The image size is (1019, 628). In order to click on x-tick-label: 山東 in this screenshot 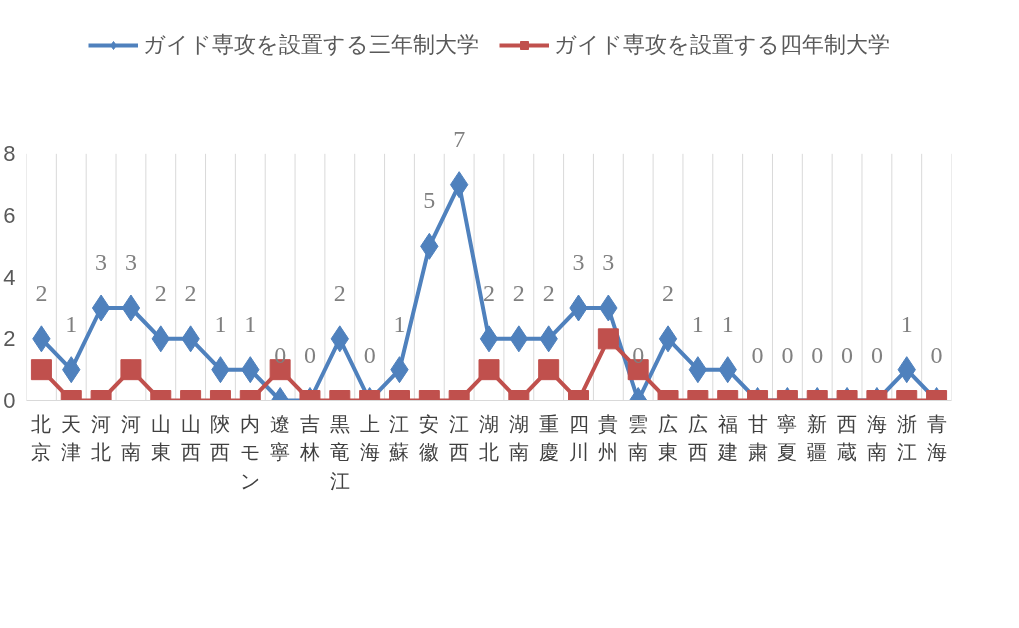, I will do `click(160, 438)`.